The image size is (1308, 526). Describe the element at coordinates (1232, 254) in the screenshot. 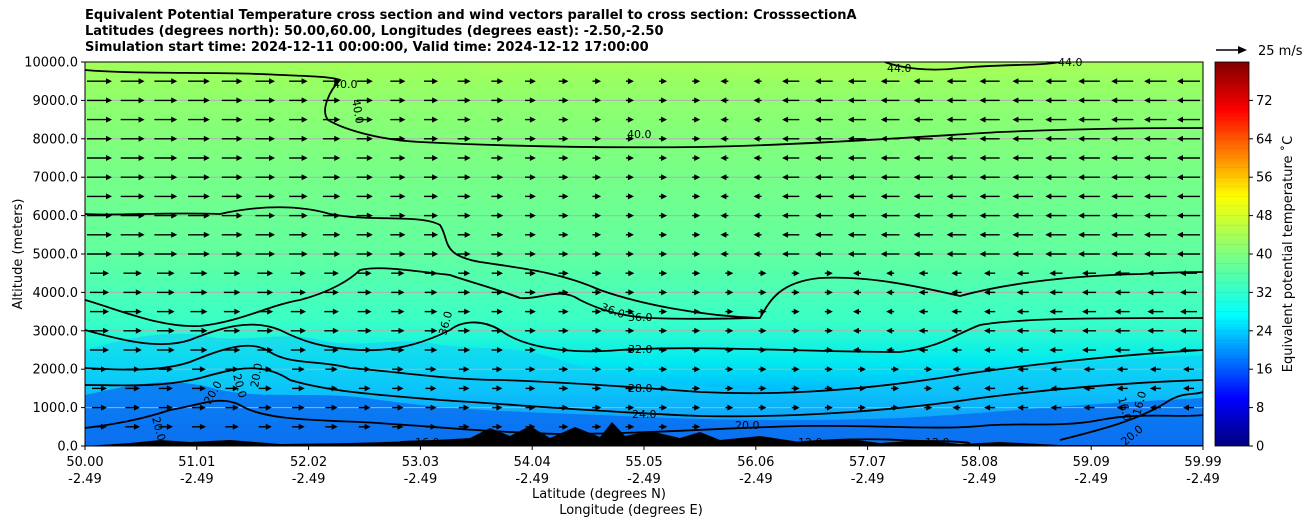

I see `colorbar-bands` at that location.